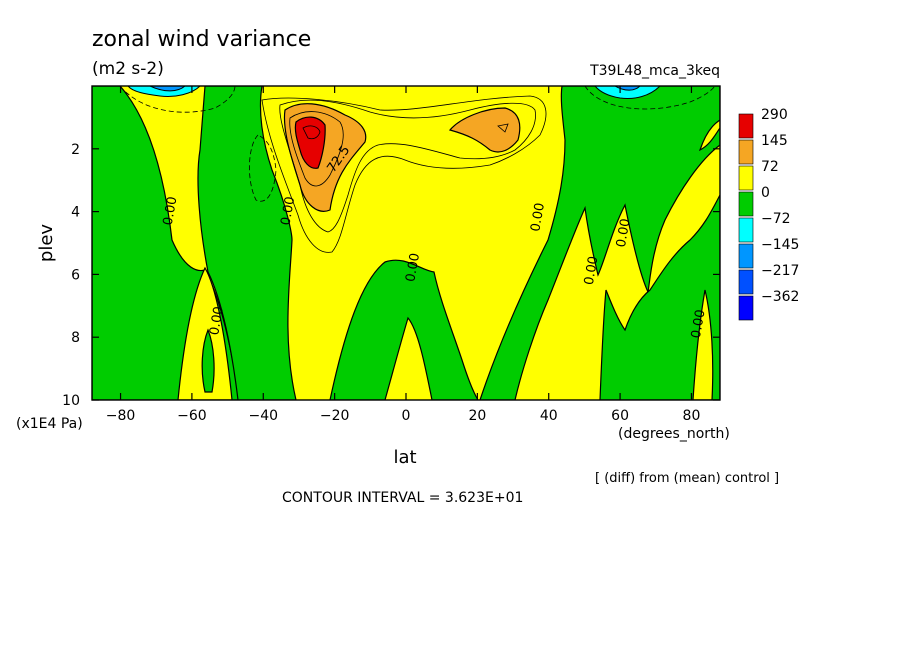 The image size is (904, 654). Describe the element at coordinates (709, 135) in the screenshot. I see `field-positive-pocket-20n` at that location.